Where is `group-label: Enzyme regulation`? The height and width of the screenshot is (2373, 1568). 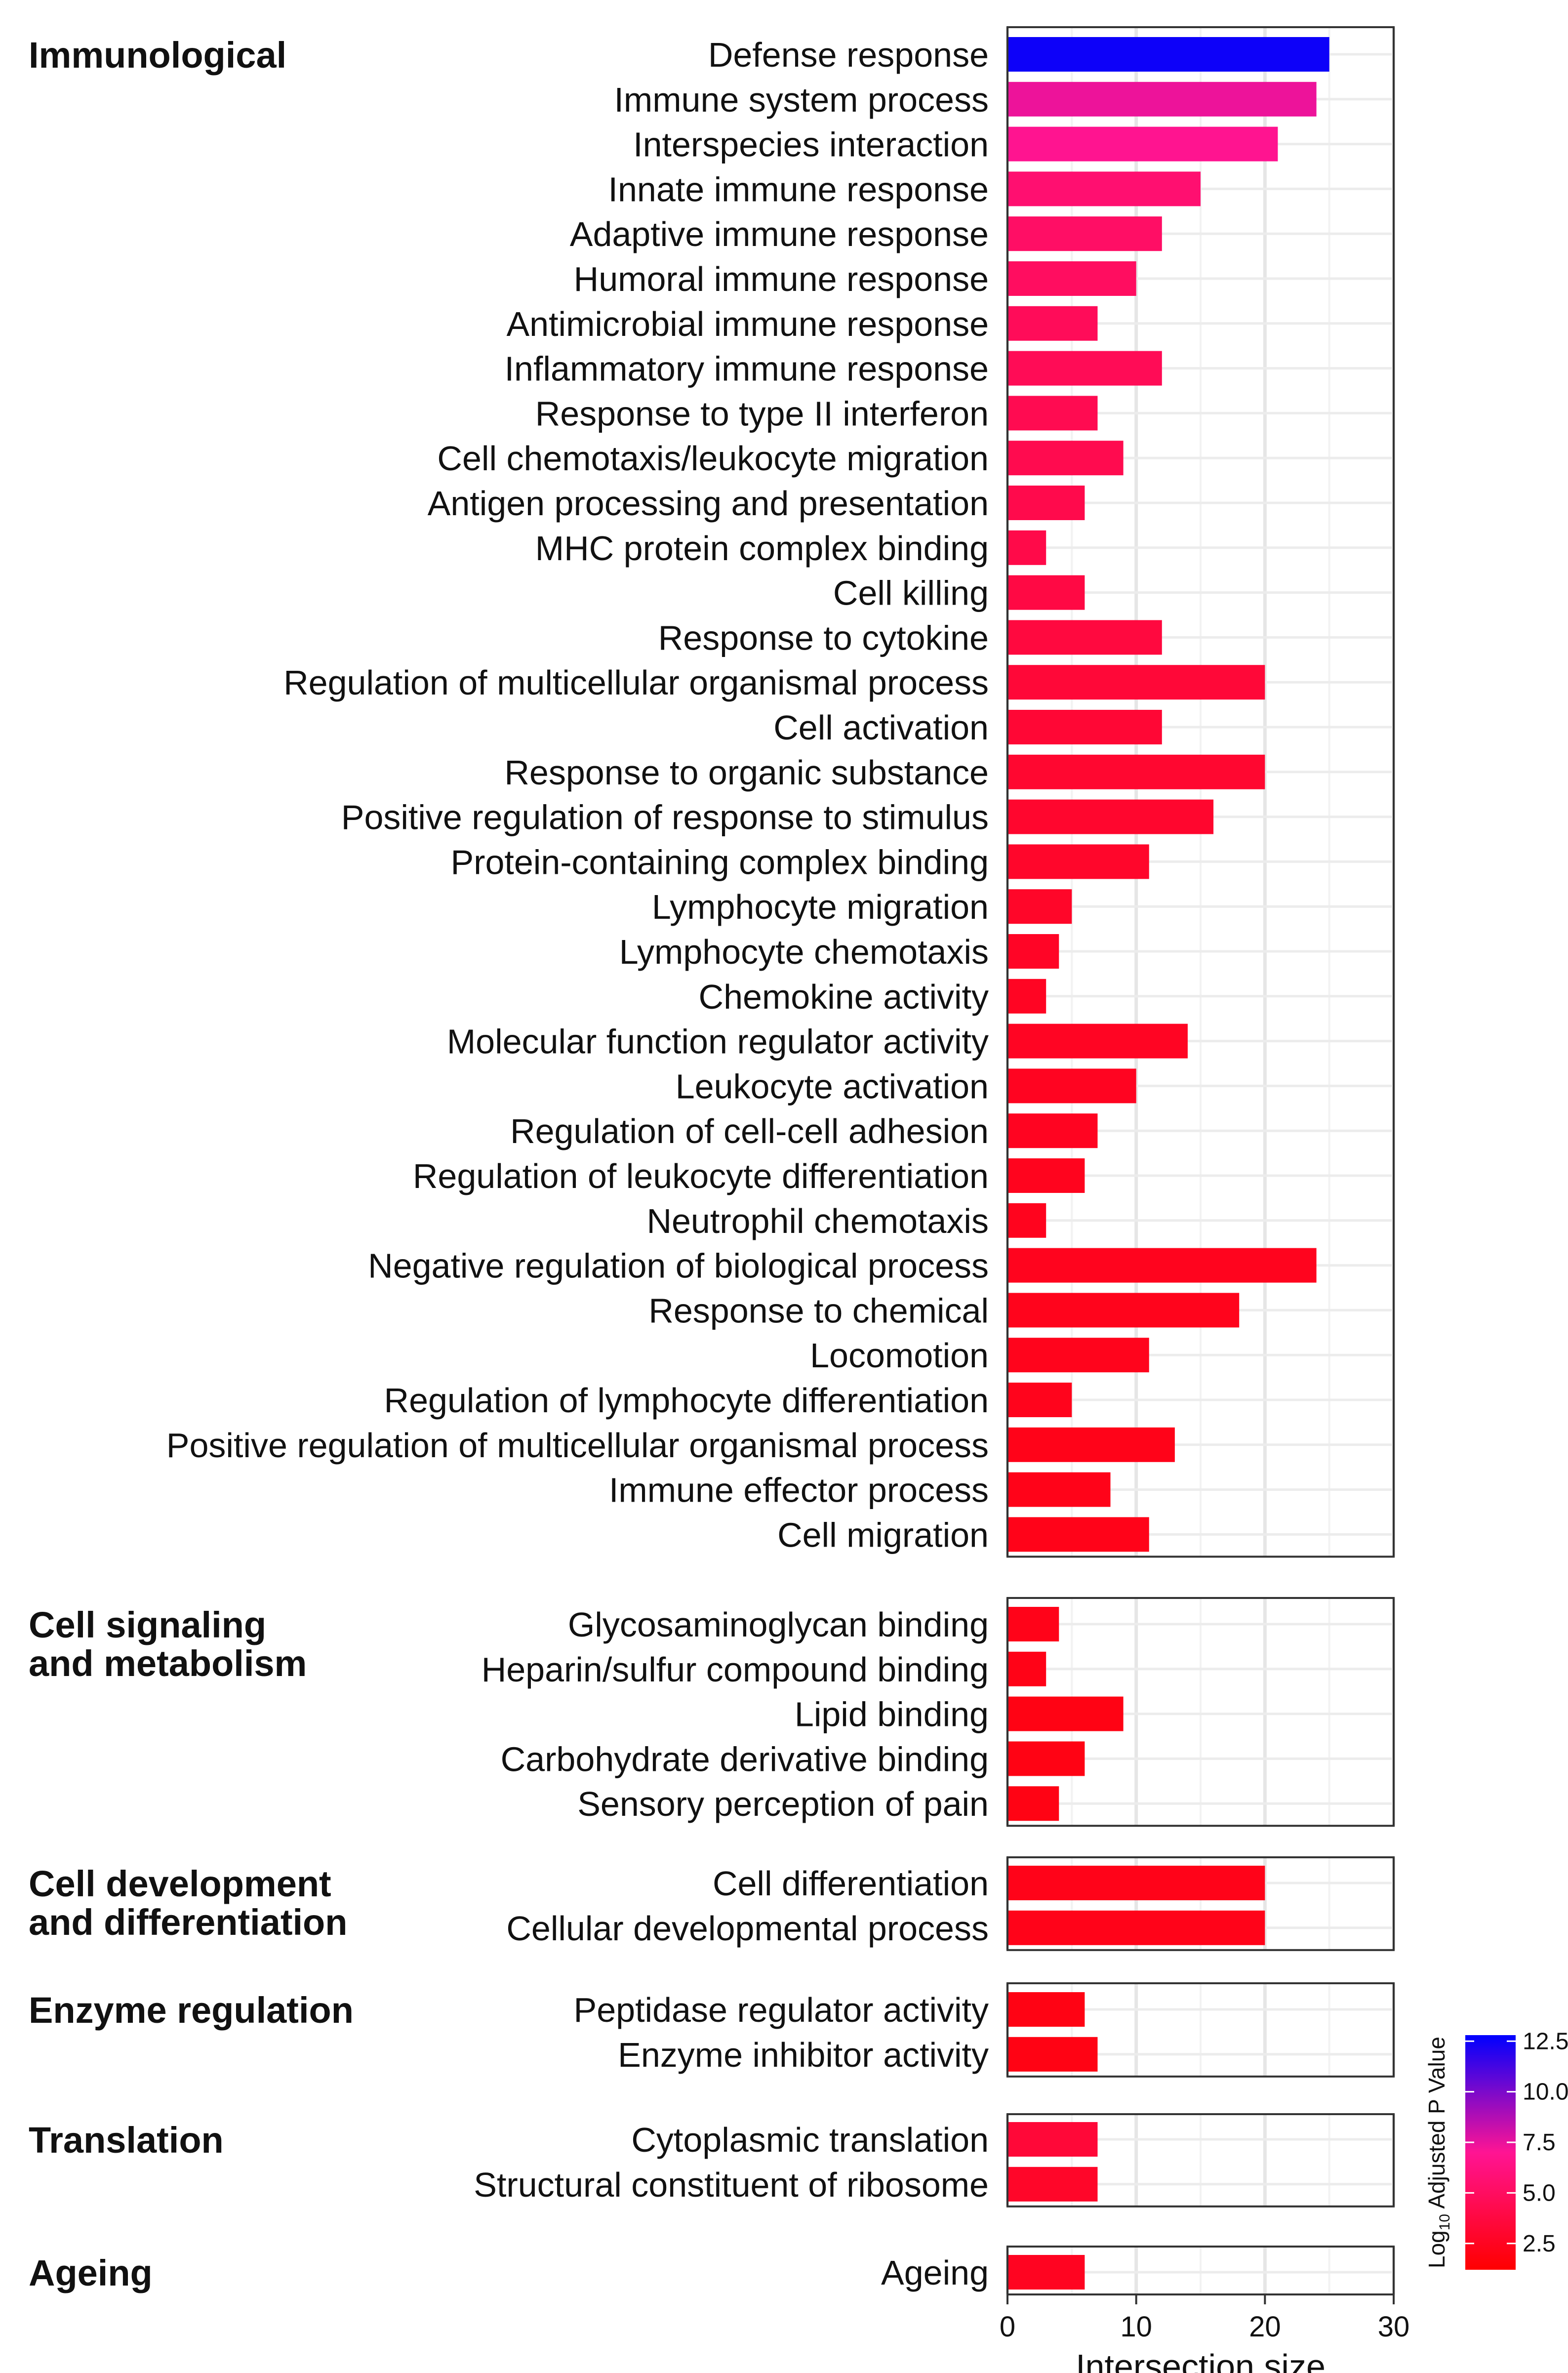
group-label: Enzyme regulation is located at coordinates (192, 2010).